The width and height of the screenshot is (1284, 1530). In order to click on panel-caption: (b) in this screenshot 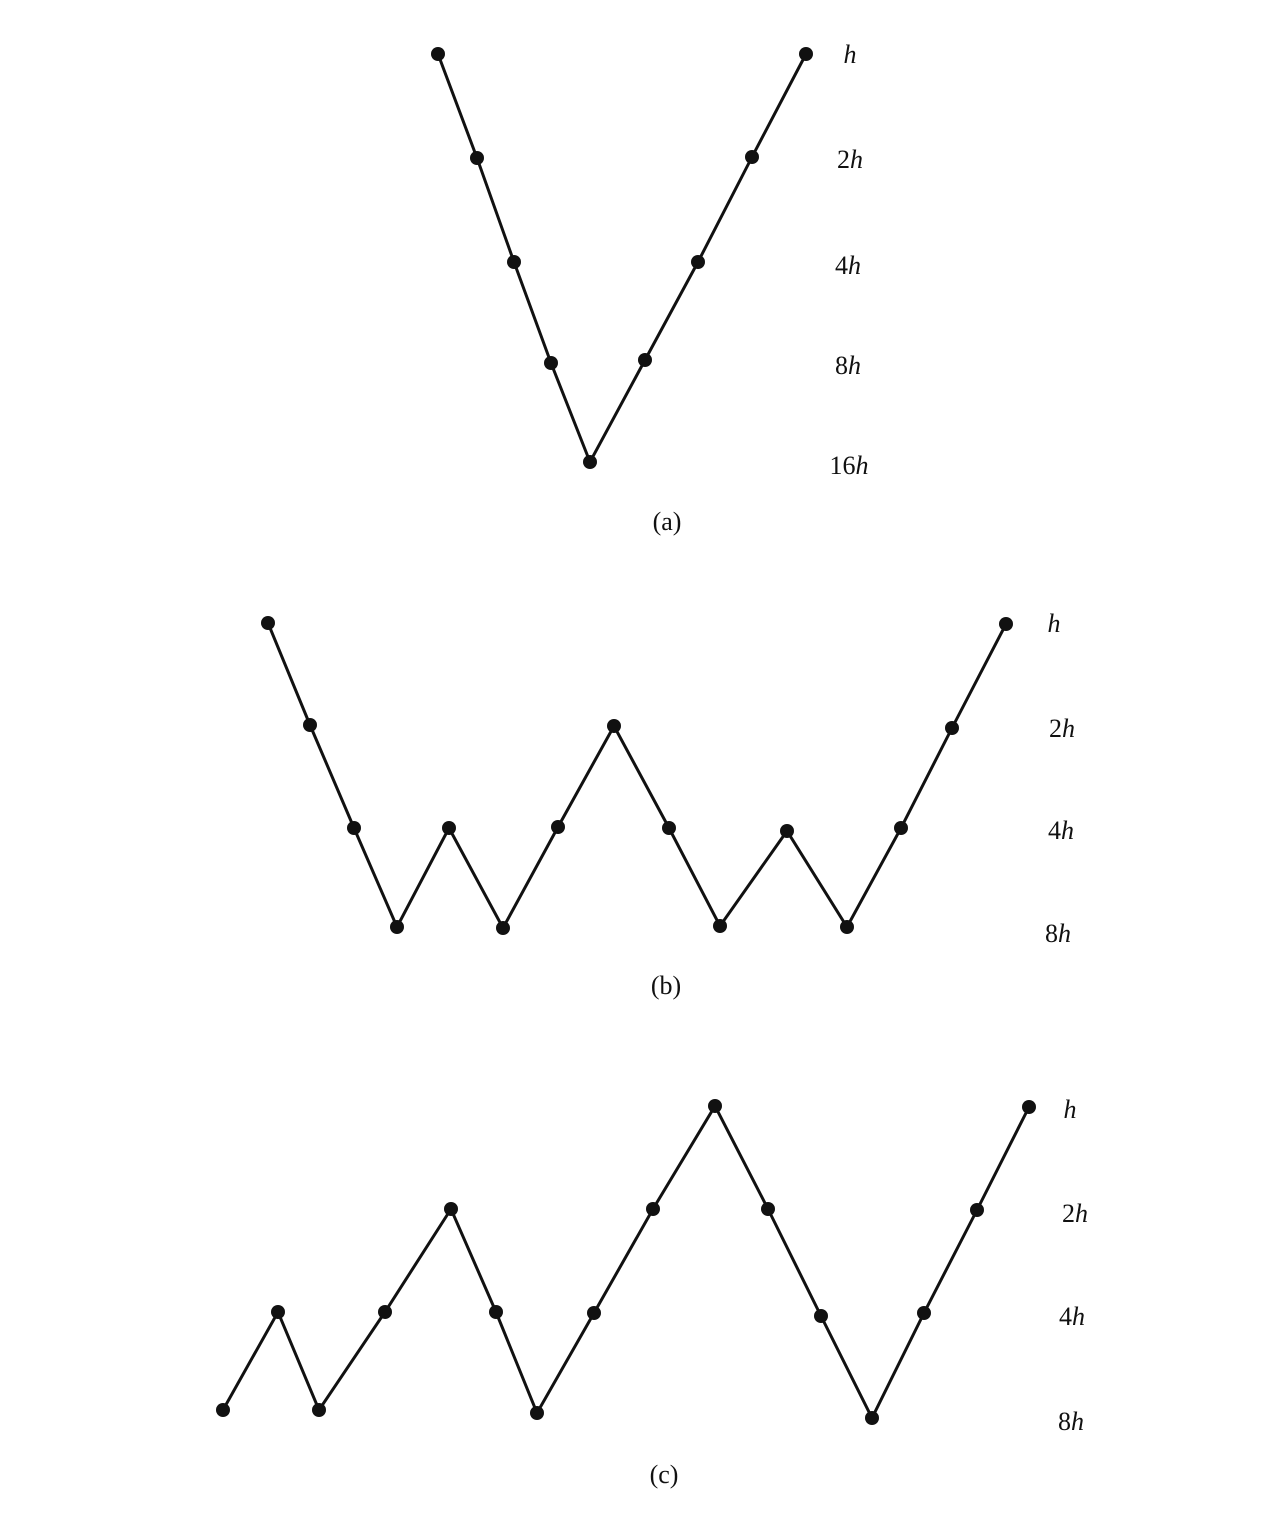, I will do `click(666, 985)`.